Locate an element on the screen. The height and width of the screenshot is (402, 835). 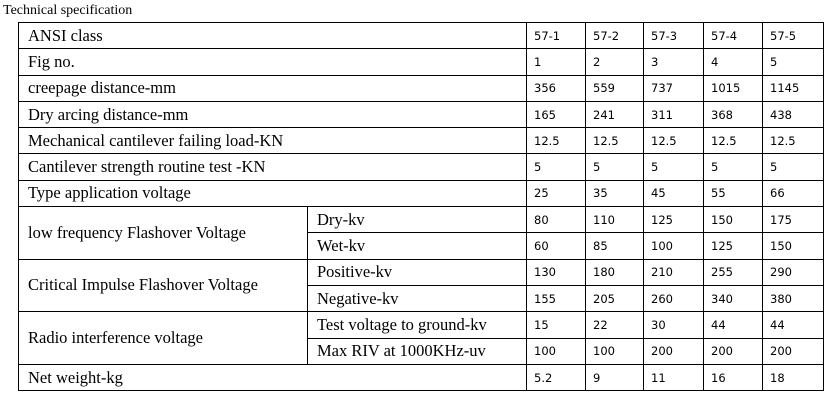
value-cell: 60 is located at coordinates (556, 246).